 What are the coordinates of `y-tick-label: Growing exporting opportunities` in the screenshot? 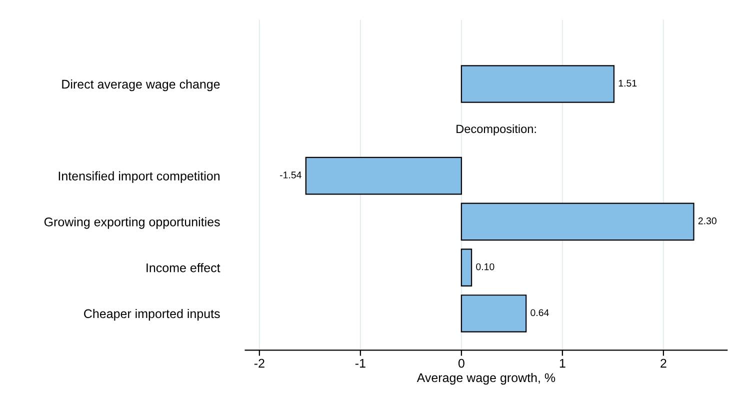 It's located at (132, 223).